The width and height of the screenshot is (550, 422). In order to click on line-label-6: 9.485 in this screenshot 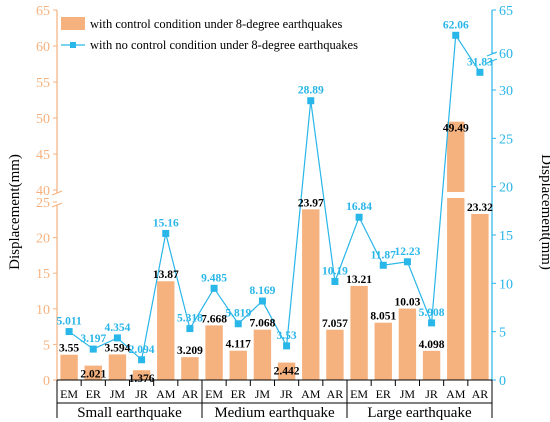, I will do `click(214, 278)`.